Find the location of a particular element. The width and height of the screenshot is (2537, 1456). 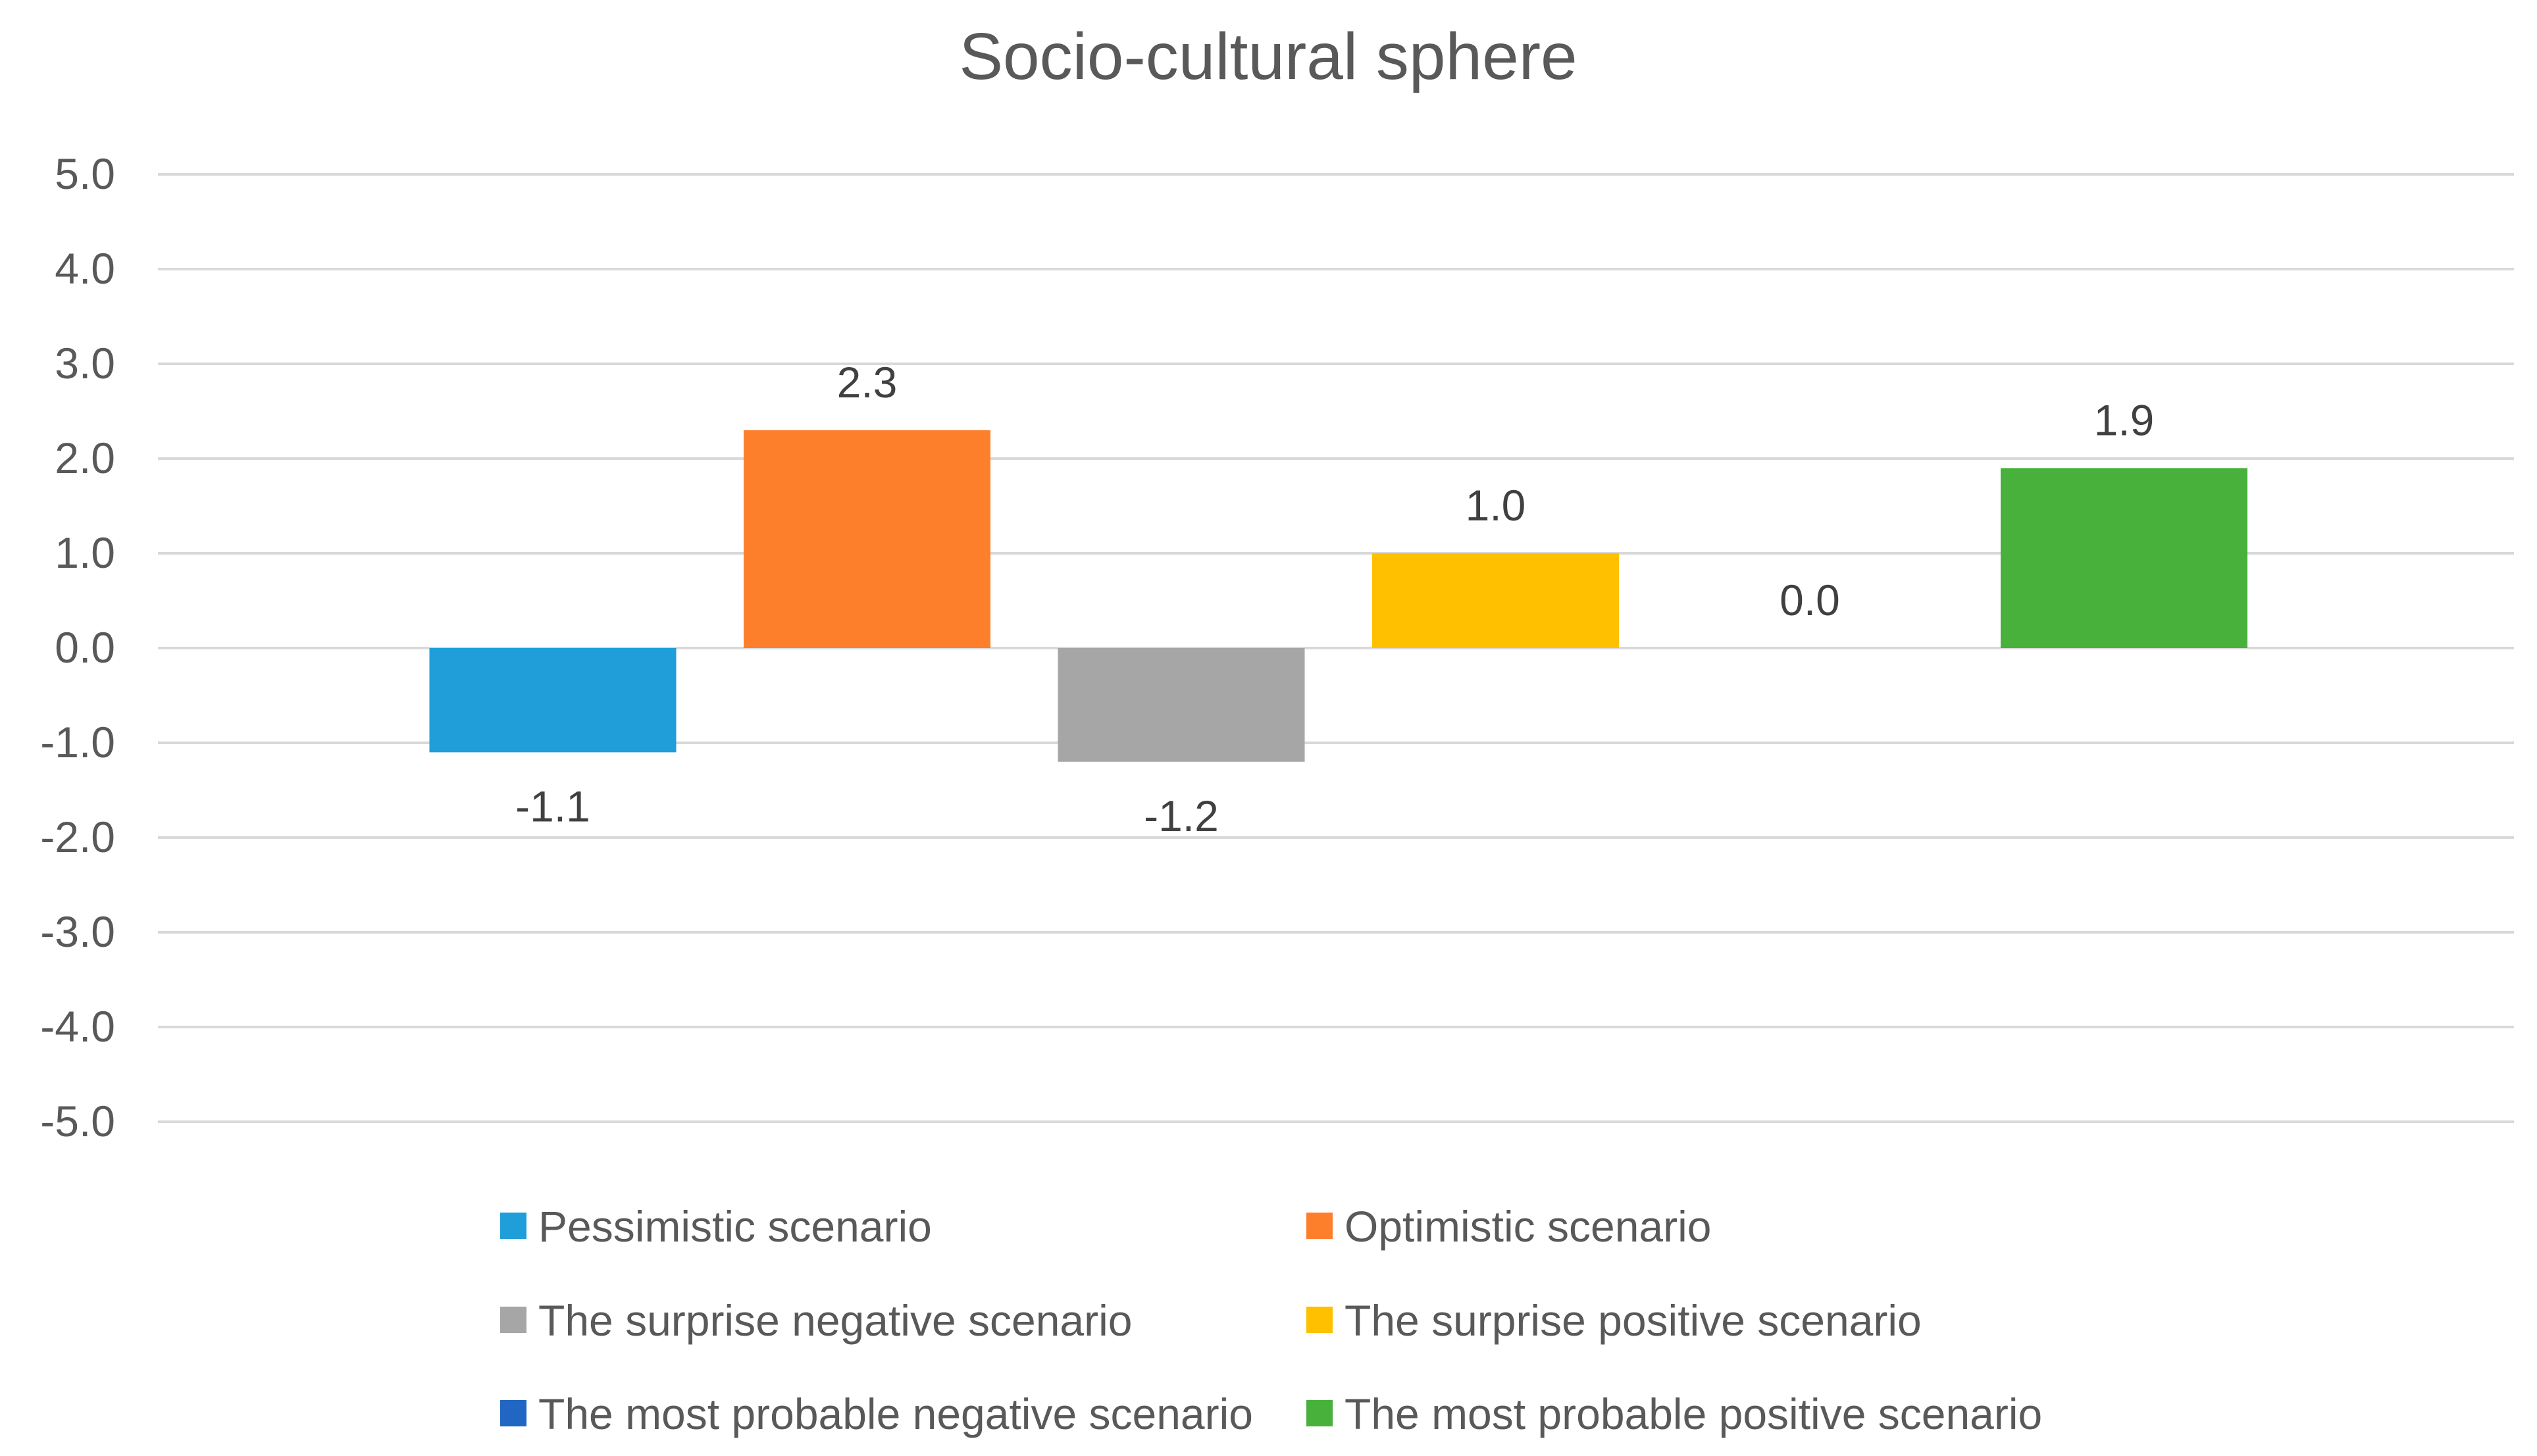

y-tick-label: 0.0 is located at coordinates (85, 647).